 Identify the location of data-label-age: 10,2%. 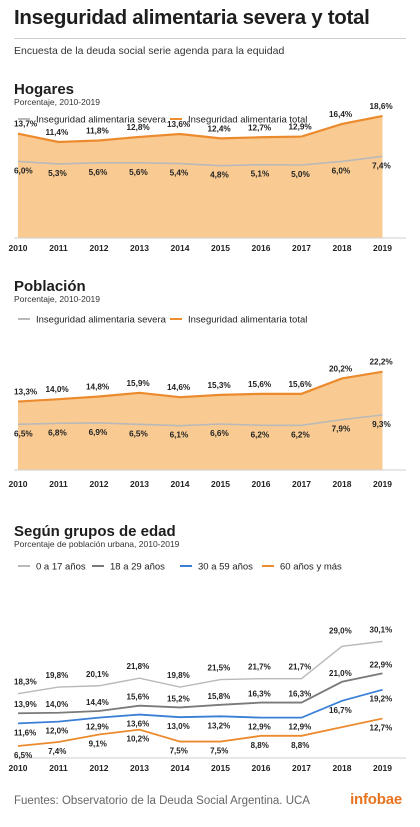
(138, 739).